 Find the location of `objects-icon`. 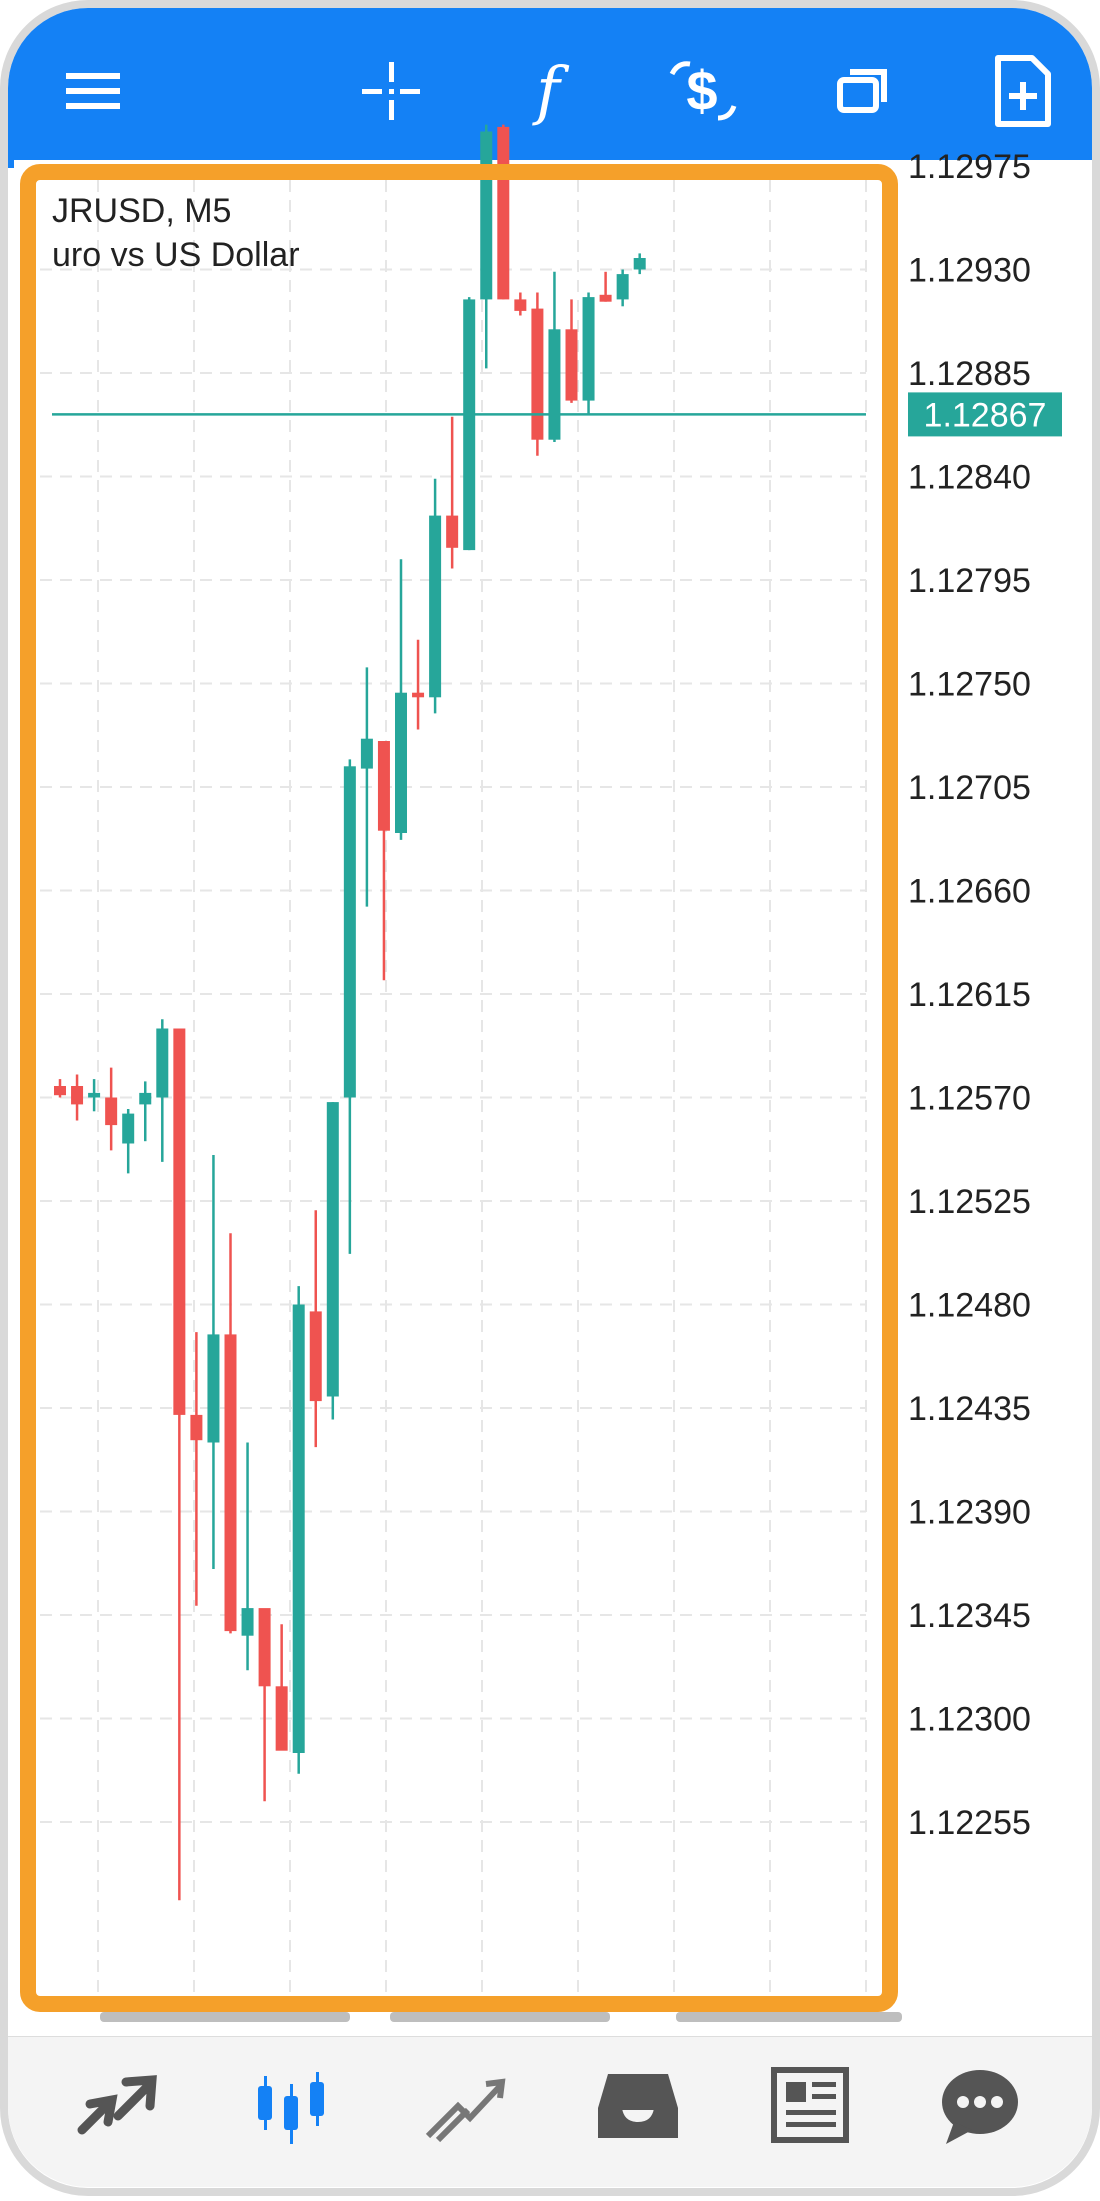

objects-icon is located at coordinates (863, 93).